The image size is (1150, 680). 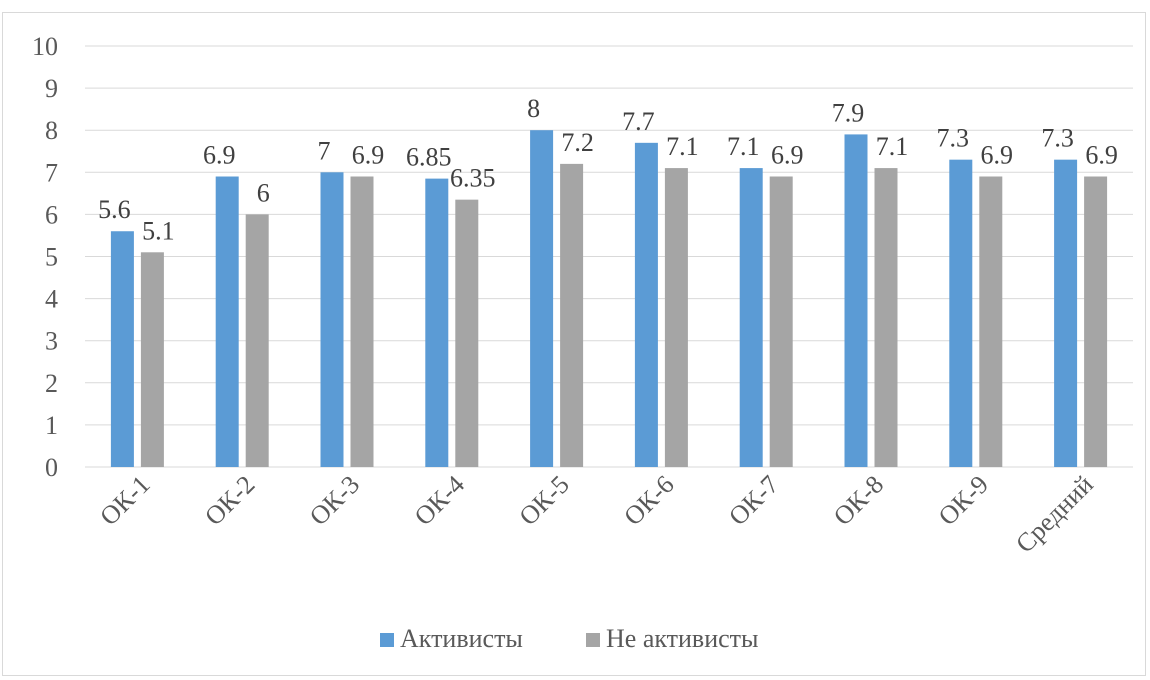 What do you see at coordinates (638, 121) in the screenshot?
I see `data-label: 7.7` at bounding box center [638, 121].